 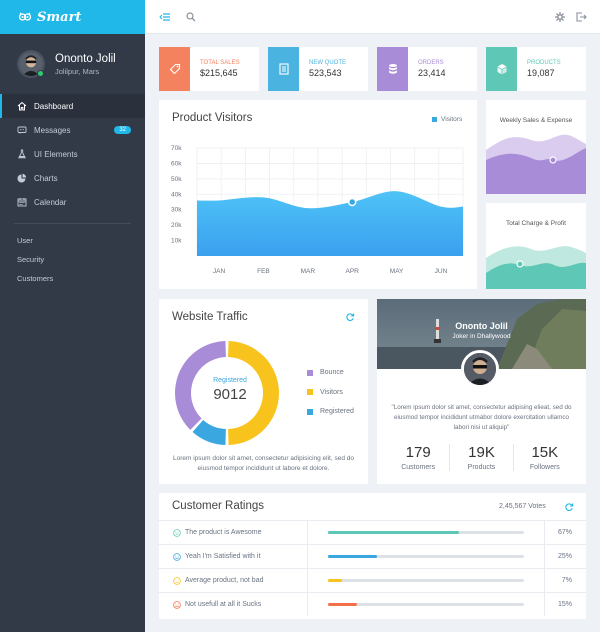 I want to click on rating-row: Yeah I'm Satisfied with it 25%, so click(x=372, y=556).